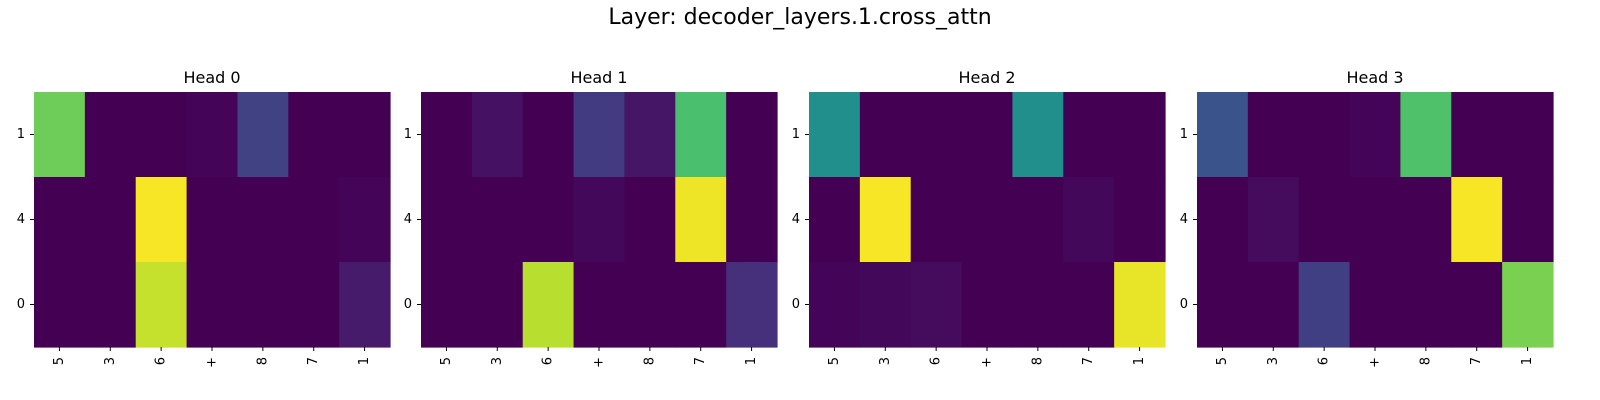 The image size is (1600, 400). What do you see at coordinates (986, 77) in the screenshot?
I see `panel-title: Head 2` at bounding box center [986, 77].